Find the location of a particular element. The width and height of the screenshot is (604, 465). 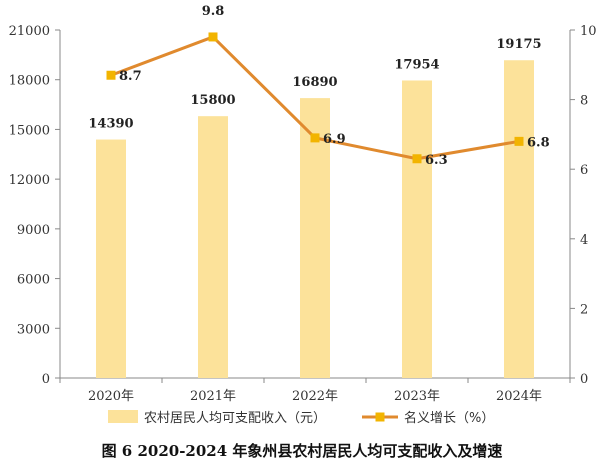

line-value-label: 6.9 is located at coordinates (334, 139).